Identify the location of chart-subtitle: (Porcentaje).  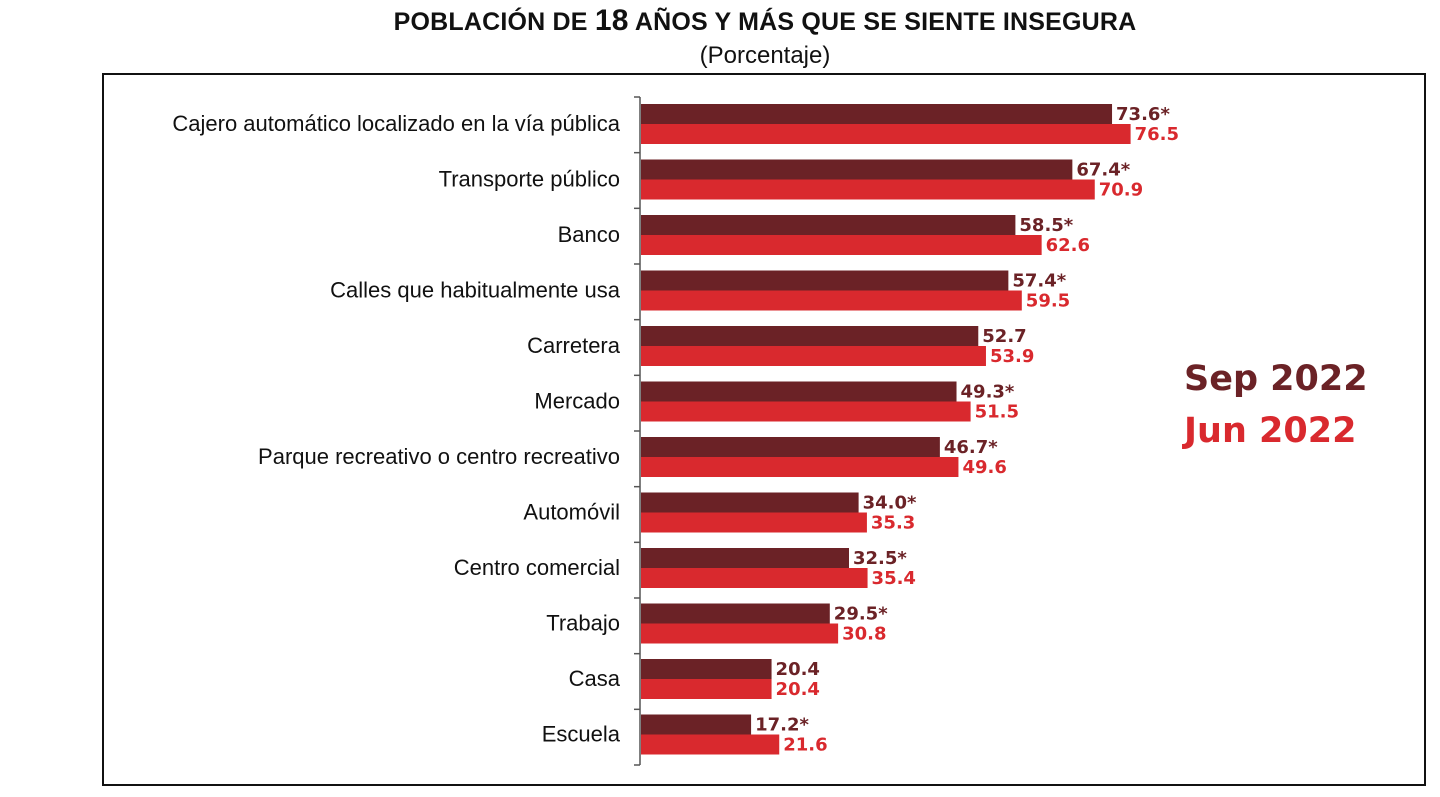
(765, 55).